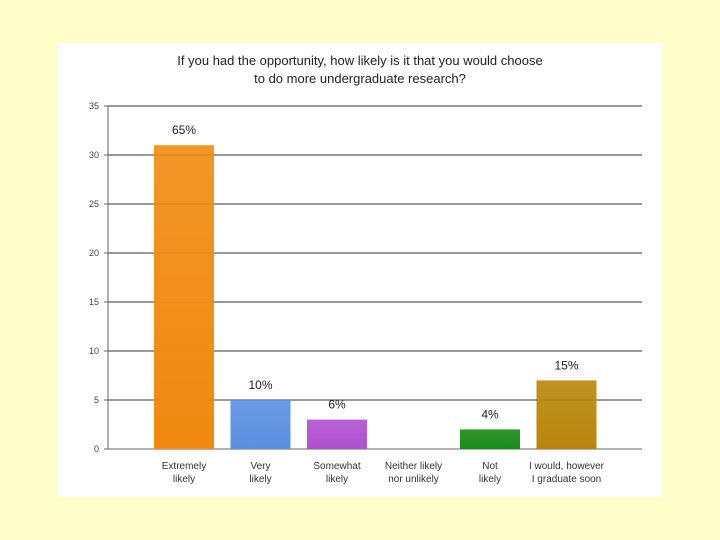 The image size is (720, 540). Describe the element at coordinates (490, 473) in the screenshot. I see `x-category-label: Not likely` at that location.